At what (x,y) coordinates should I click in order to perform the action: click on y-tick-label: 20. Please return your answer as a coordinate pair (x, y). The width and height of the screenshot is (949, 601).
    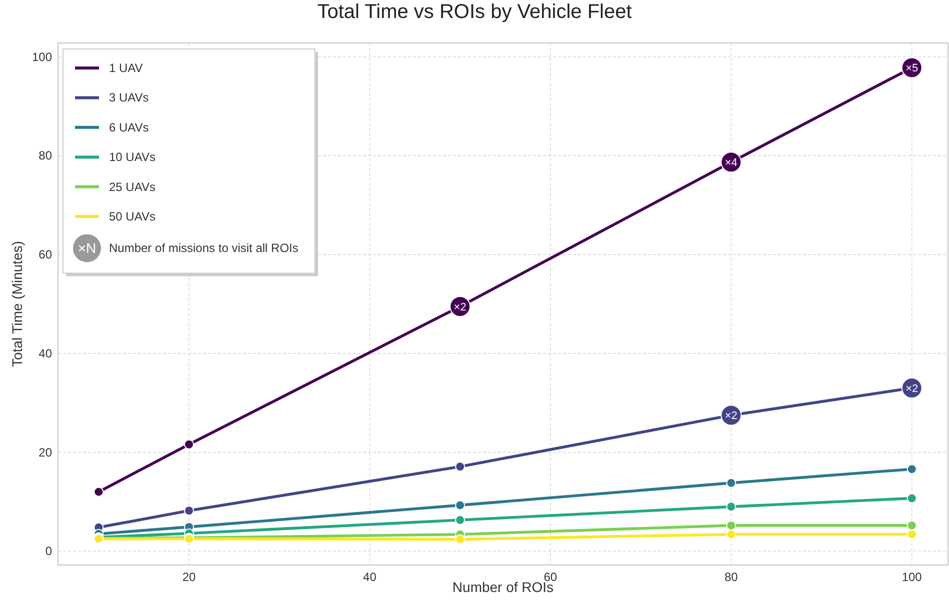
    Looking at the image, I should click on (45, 452).